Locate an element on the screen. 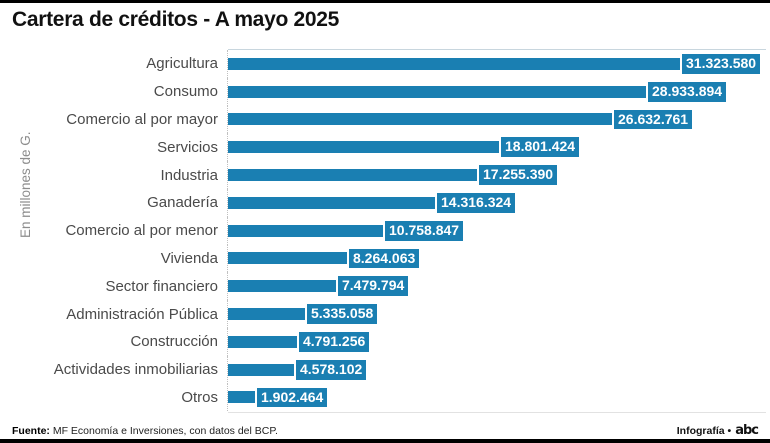 The height and width of the screenshot is (443, 770). bar-track: 18.801.424 is located at coordinates (498, 147).